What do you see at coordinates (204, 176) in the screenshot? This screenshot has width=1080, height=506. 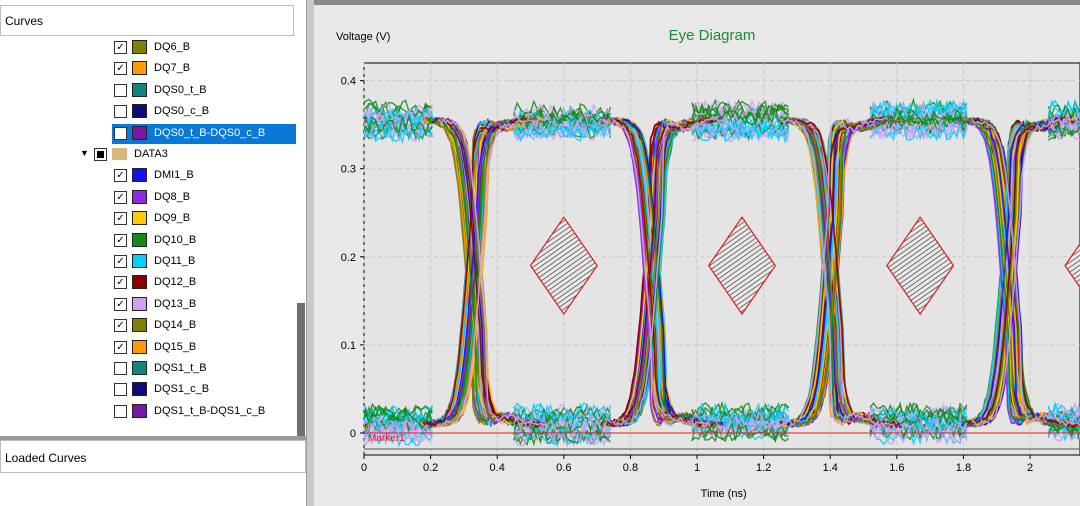 I see `tree-item: ✓ DMI1_B` at bounding box center [204, 176].